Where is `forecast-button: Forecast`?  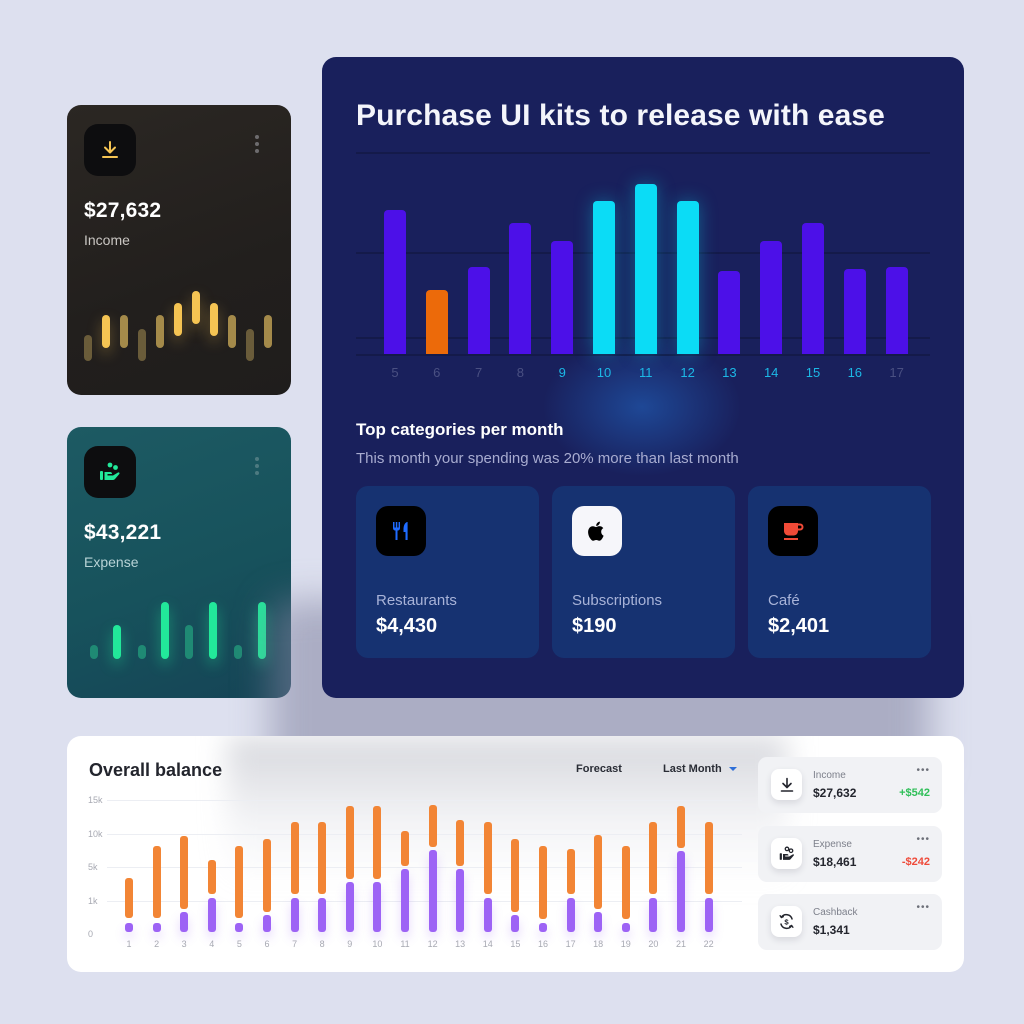 forecast-button: Forecast is located at coordinates (599, 769).